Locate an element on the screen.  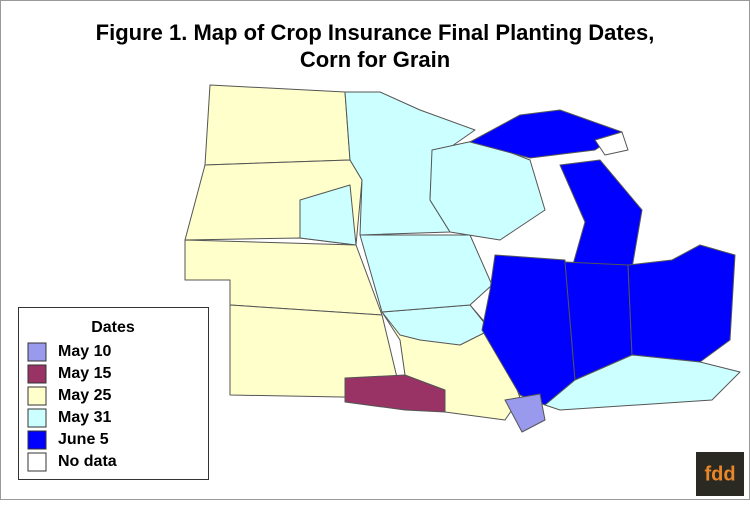
logo: fdd is located at coordinates (719, 474).